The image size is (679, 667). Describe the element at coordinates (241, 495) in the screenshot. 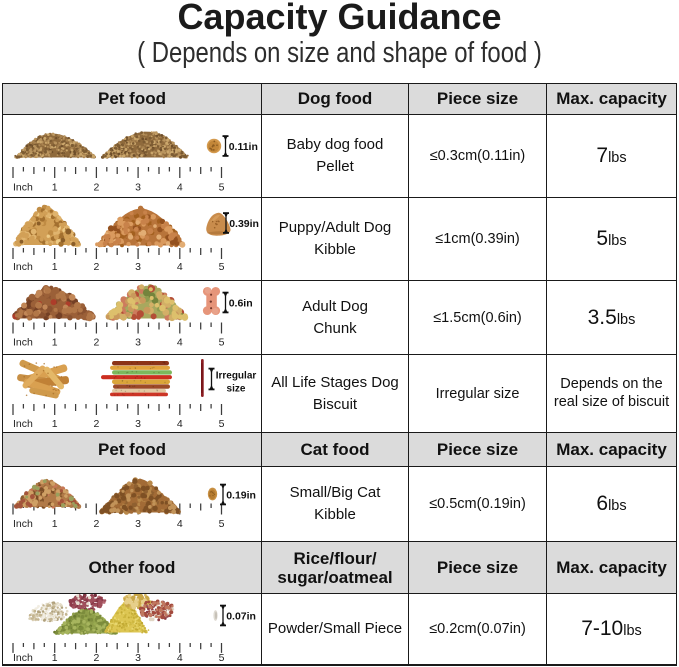

I see `svg-text: 0.19in` at that location.